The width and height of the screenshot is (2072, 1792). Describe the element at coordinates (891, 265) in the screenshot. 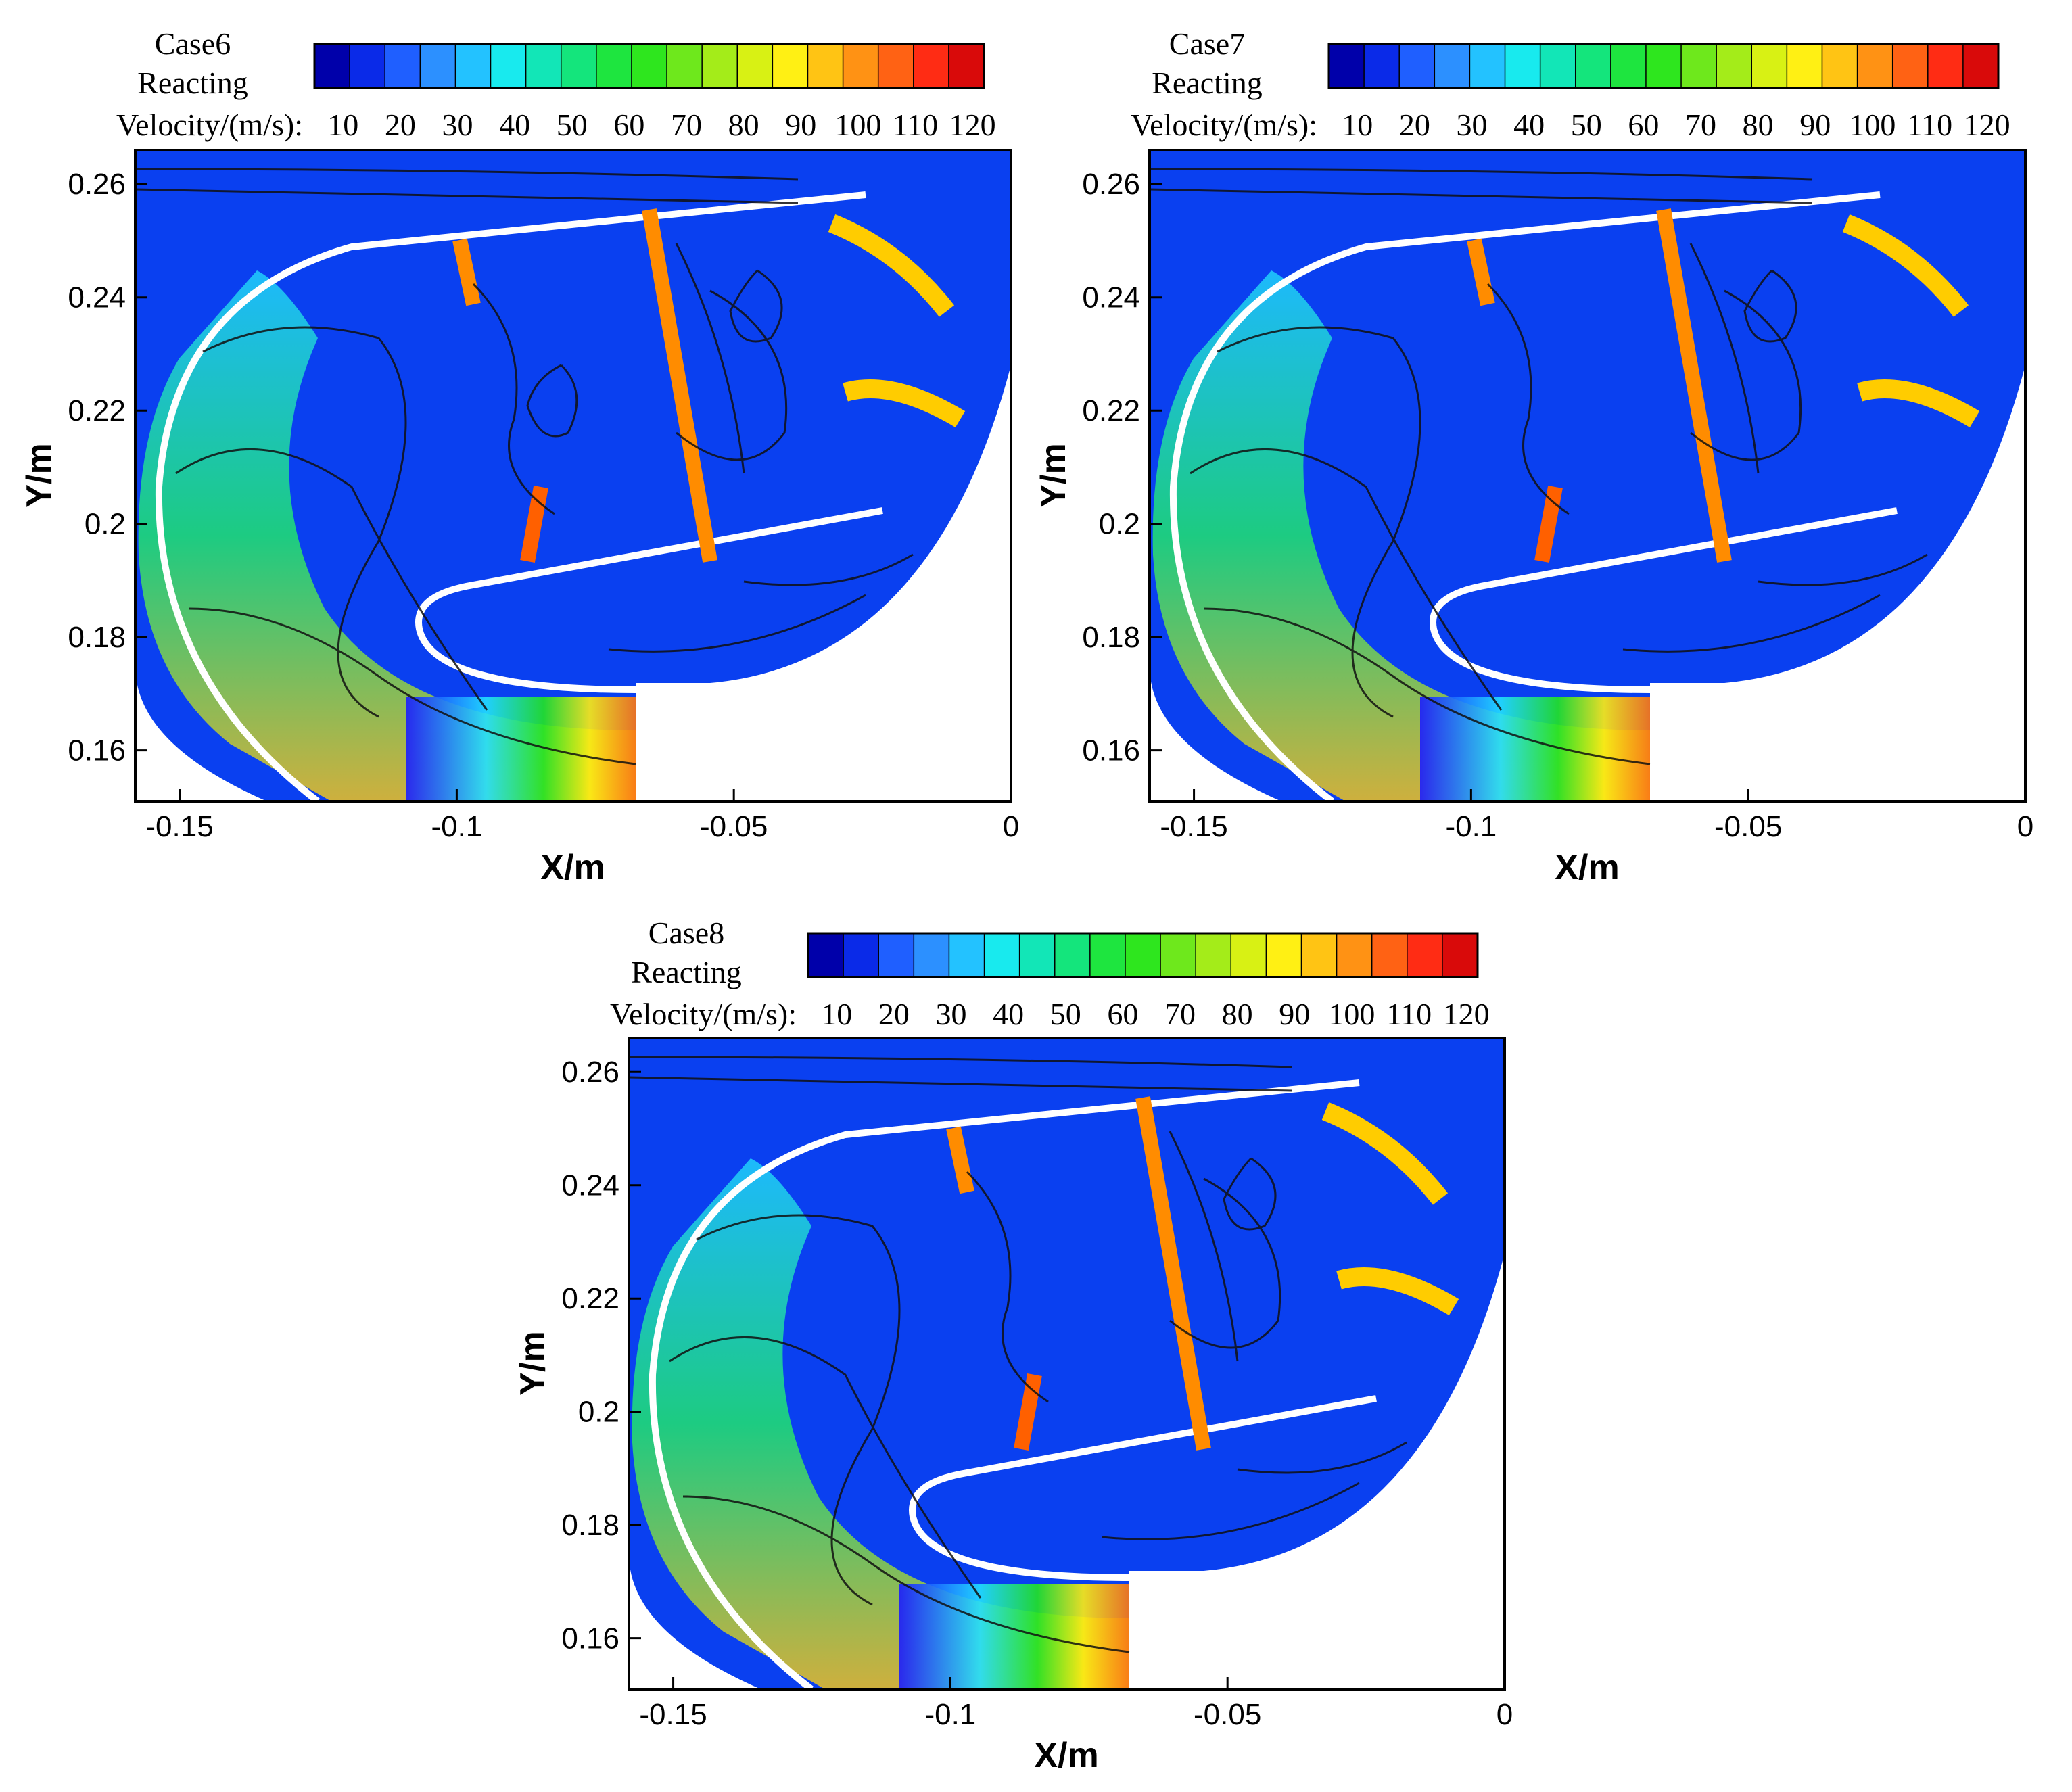

I see `swirler-upper` at that location.